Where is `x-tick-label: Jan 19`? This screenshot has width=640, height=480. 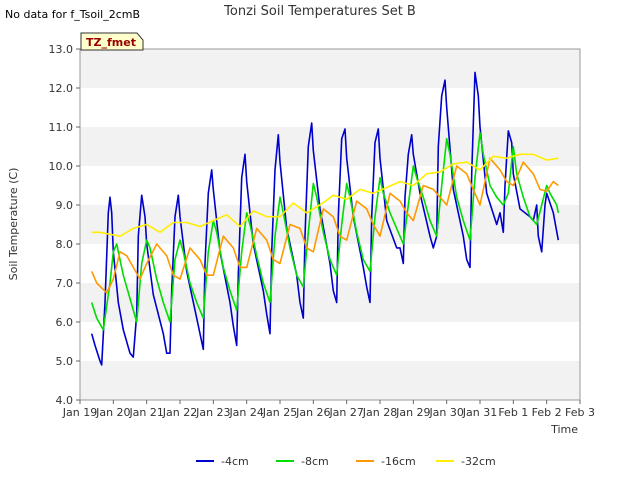
x-tick-label: Jan 19 is located at coordinates (79, 412).